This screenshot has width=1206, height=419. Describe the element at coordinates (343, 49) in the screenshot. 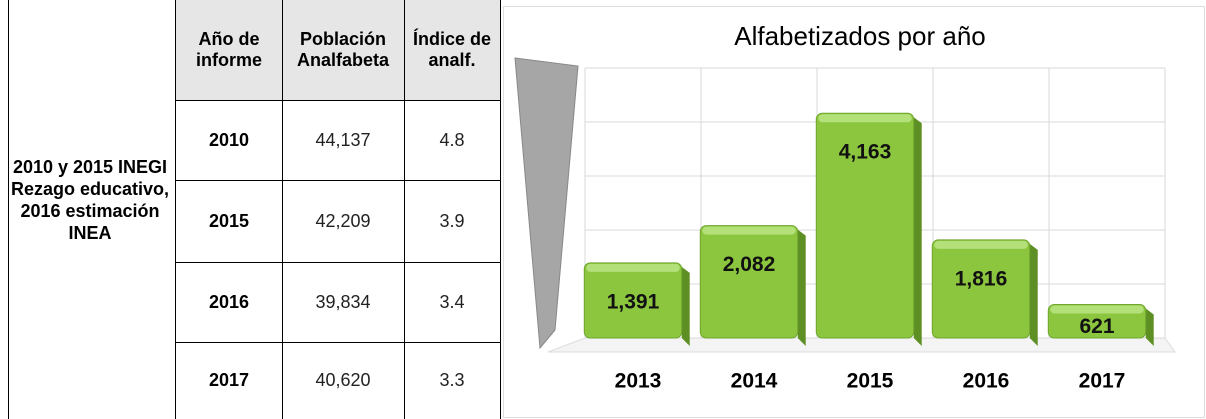

I see `header: Población Analfabeta` at that location.